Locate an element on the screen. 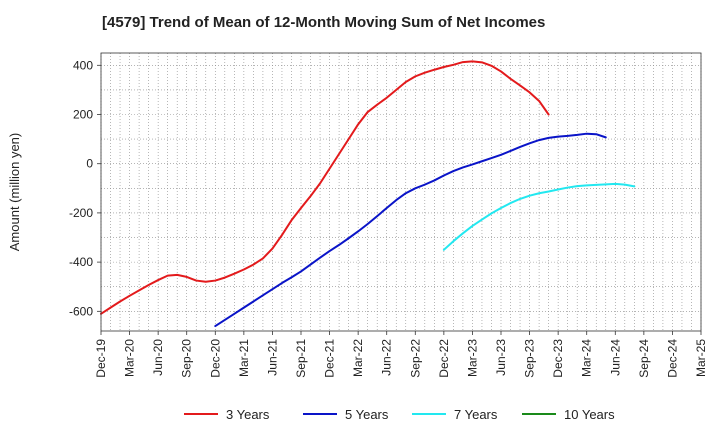  y-tick-label: 0 is located at coordinates (89, 164).